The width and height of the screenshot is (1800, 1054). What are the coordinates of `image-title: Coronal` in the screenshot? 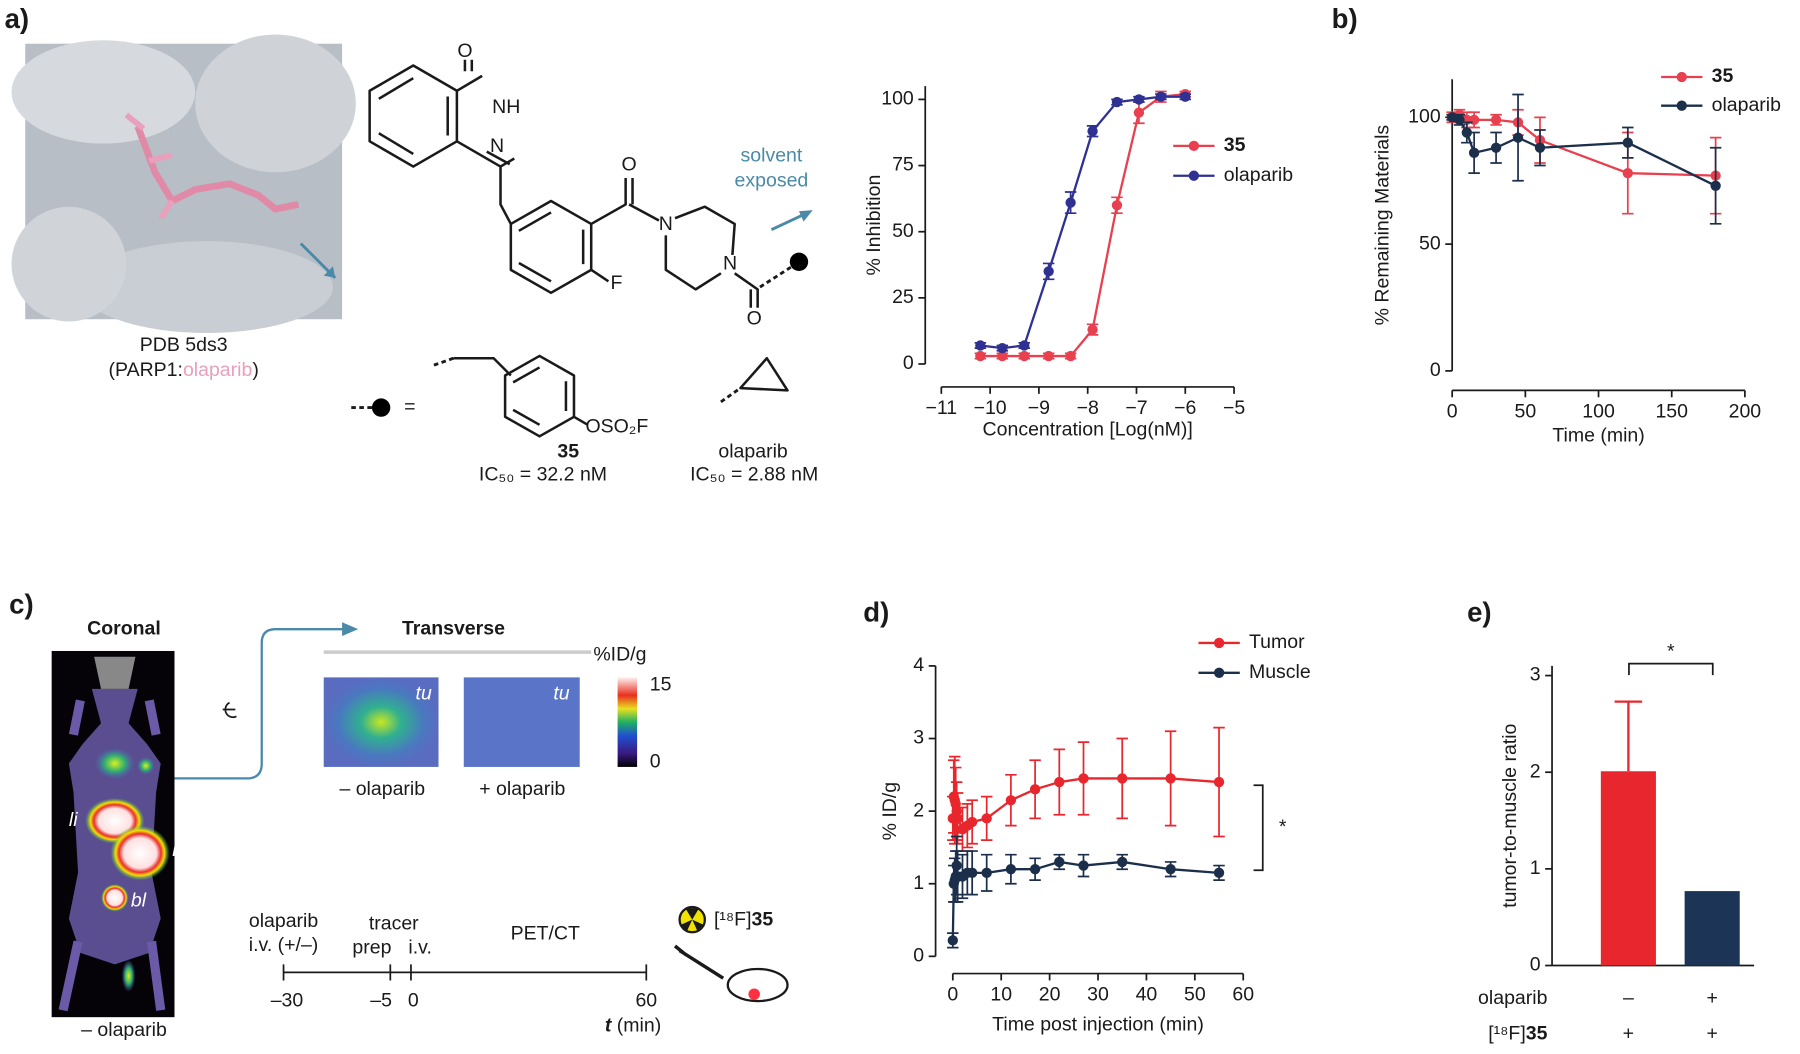 It's located at (124, 628).